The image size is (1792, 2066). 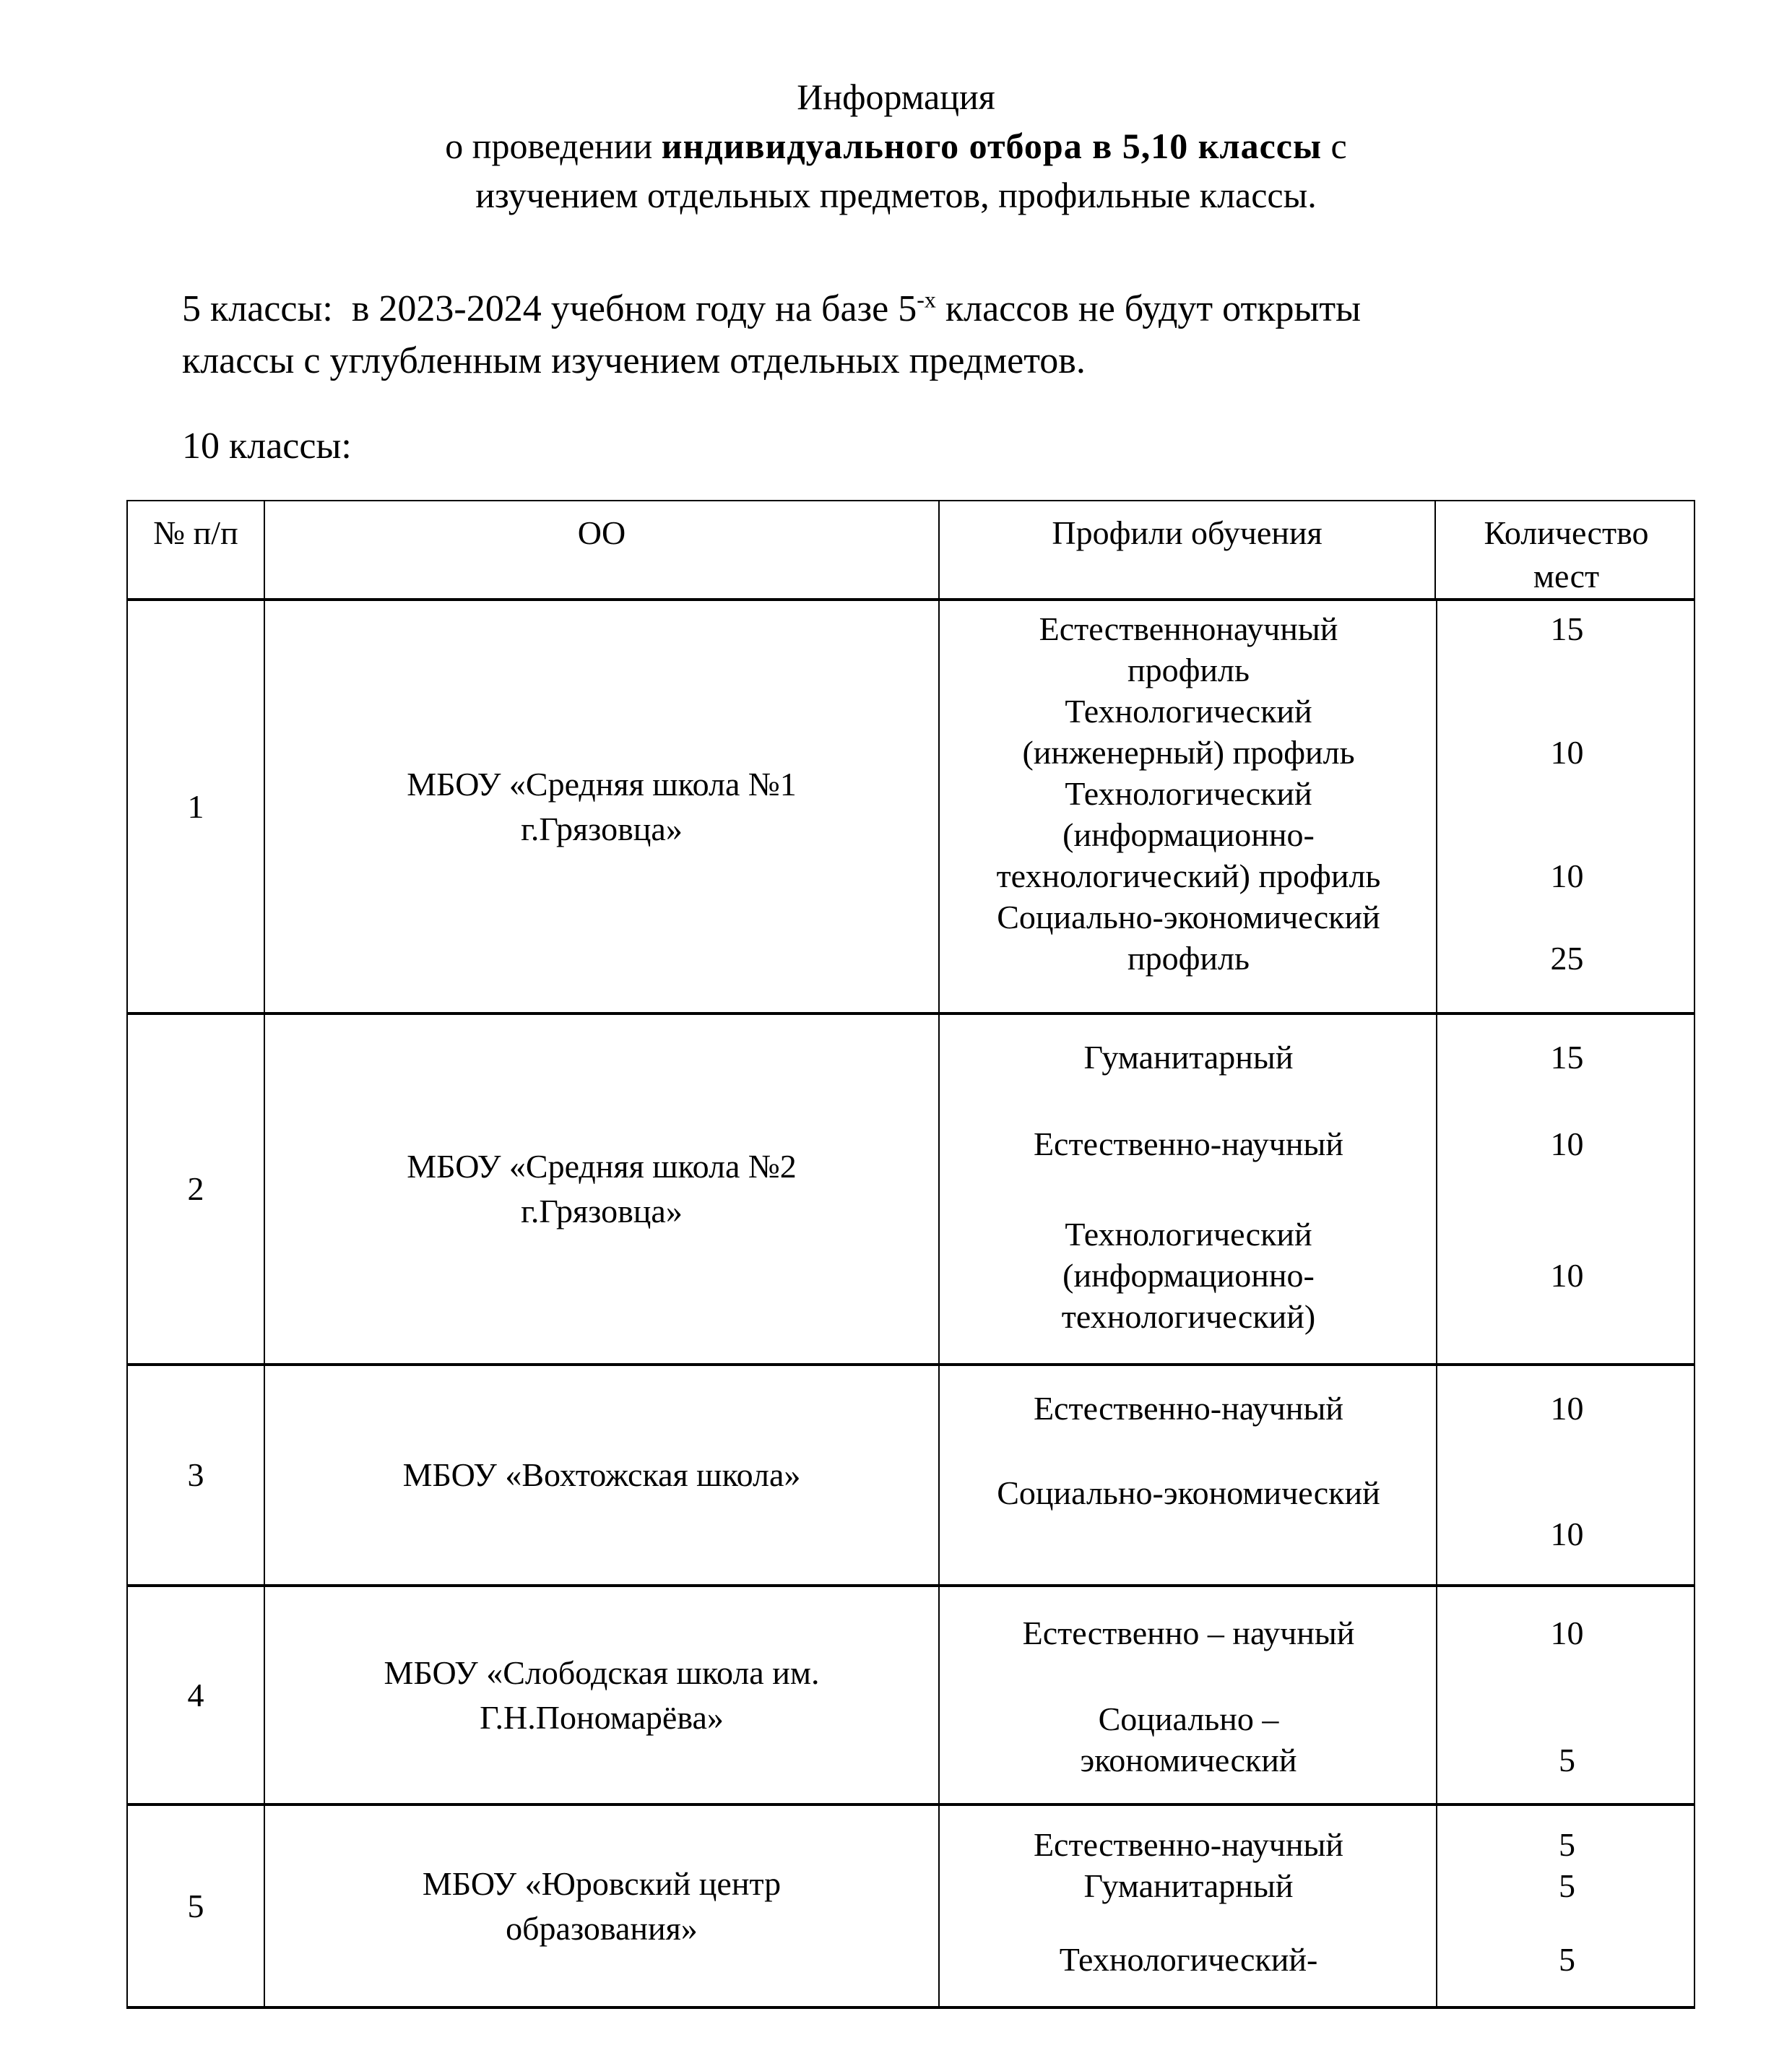 I want to click on profile-entry: Социально – экономический 5, so click(x=1318, y=1739).